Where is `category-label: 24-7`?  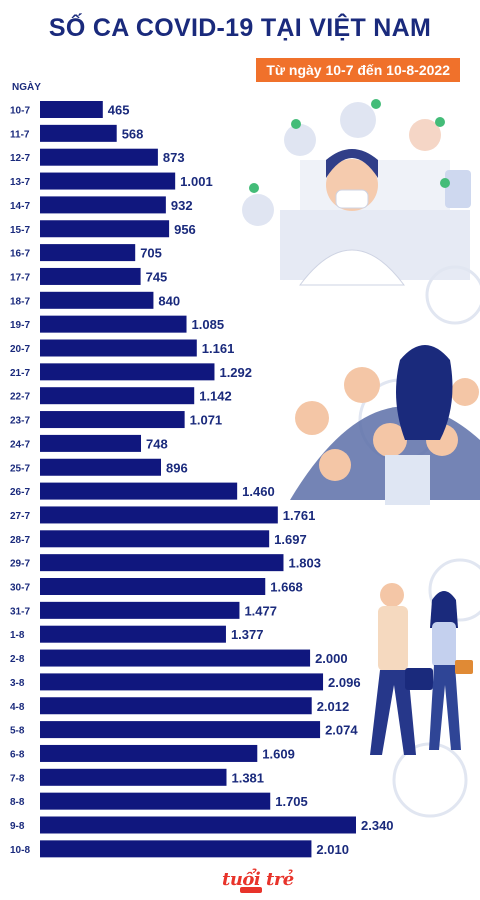
category-label: 24-7 is located at coordinates (20, 444).